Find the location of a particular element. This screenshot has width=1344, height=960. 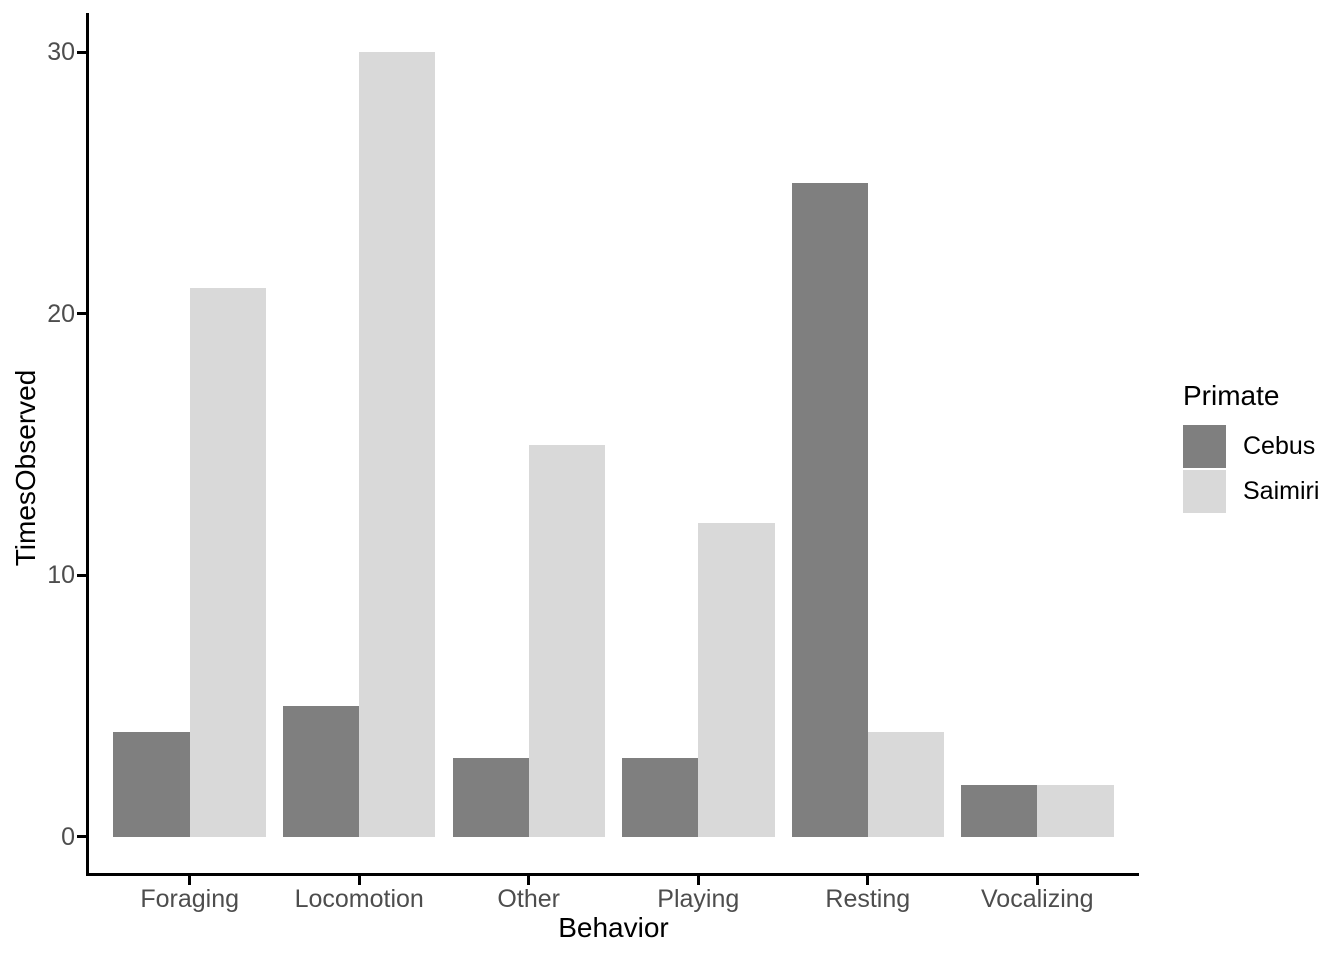

x-tick-label-resting: Resting is located at coordinates (868, 899).